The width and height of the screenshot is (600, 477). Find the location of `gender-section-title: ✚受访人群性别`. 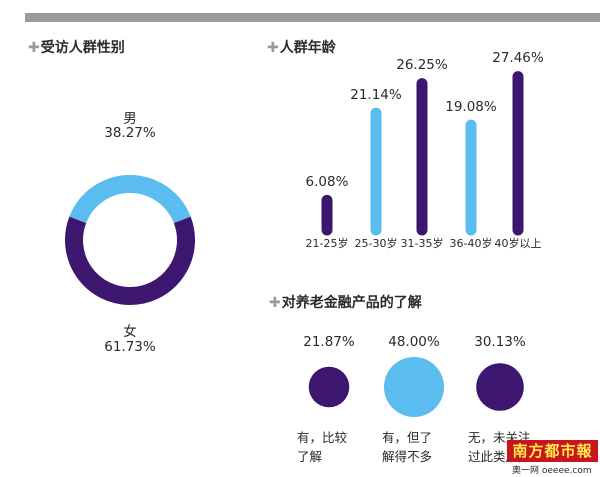

gender-section-title: ✚受访人群性别 is located at coordinates (76, 47).